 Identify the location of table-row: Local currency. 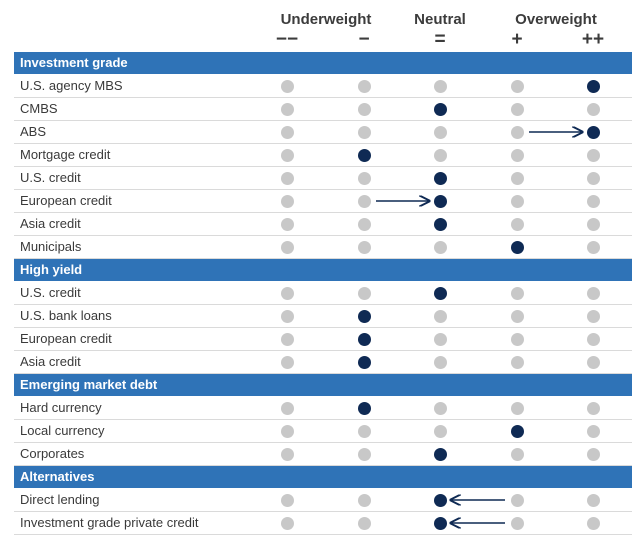
(323, 431).